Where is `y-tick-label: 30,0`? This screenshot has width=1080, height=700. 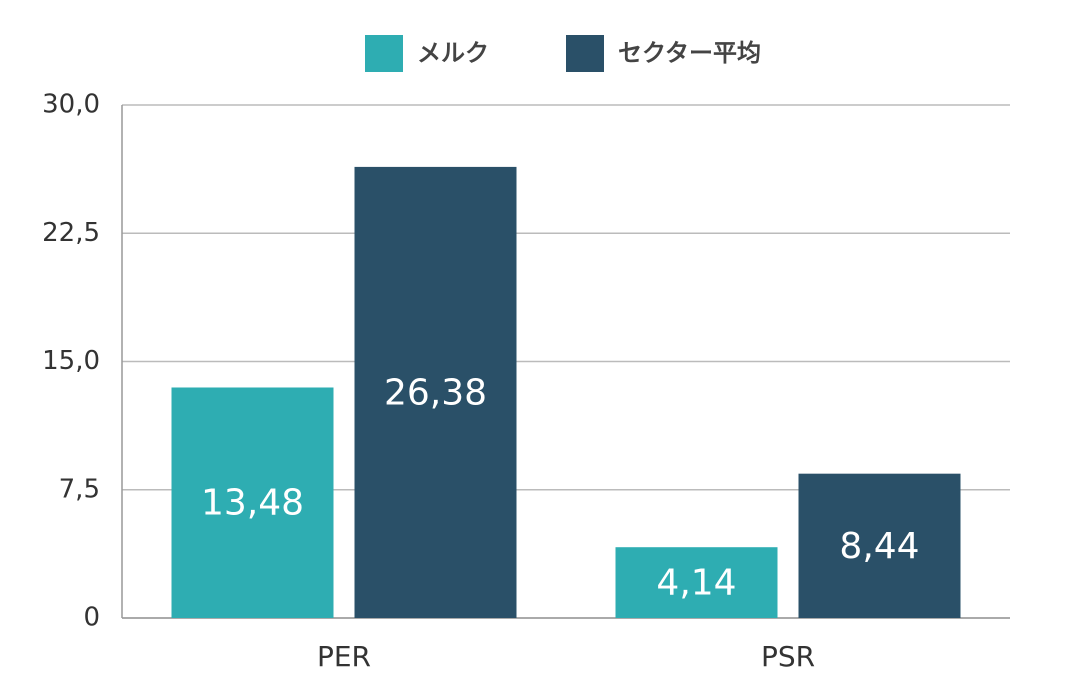
y-tick-label: 30,0 is located at coordinates (71, 105).